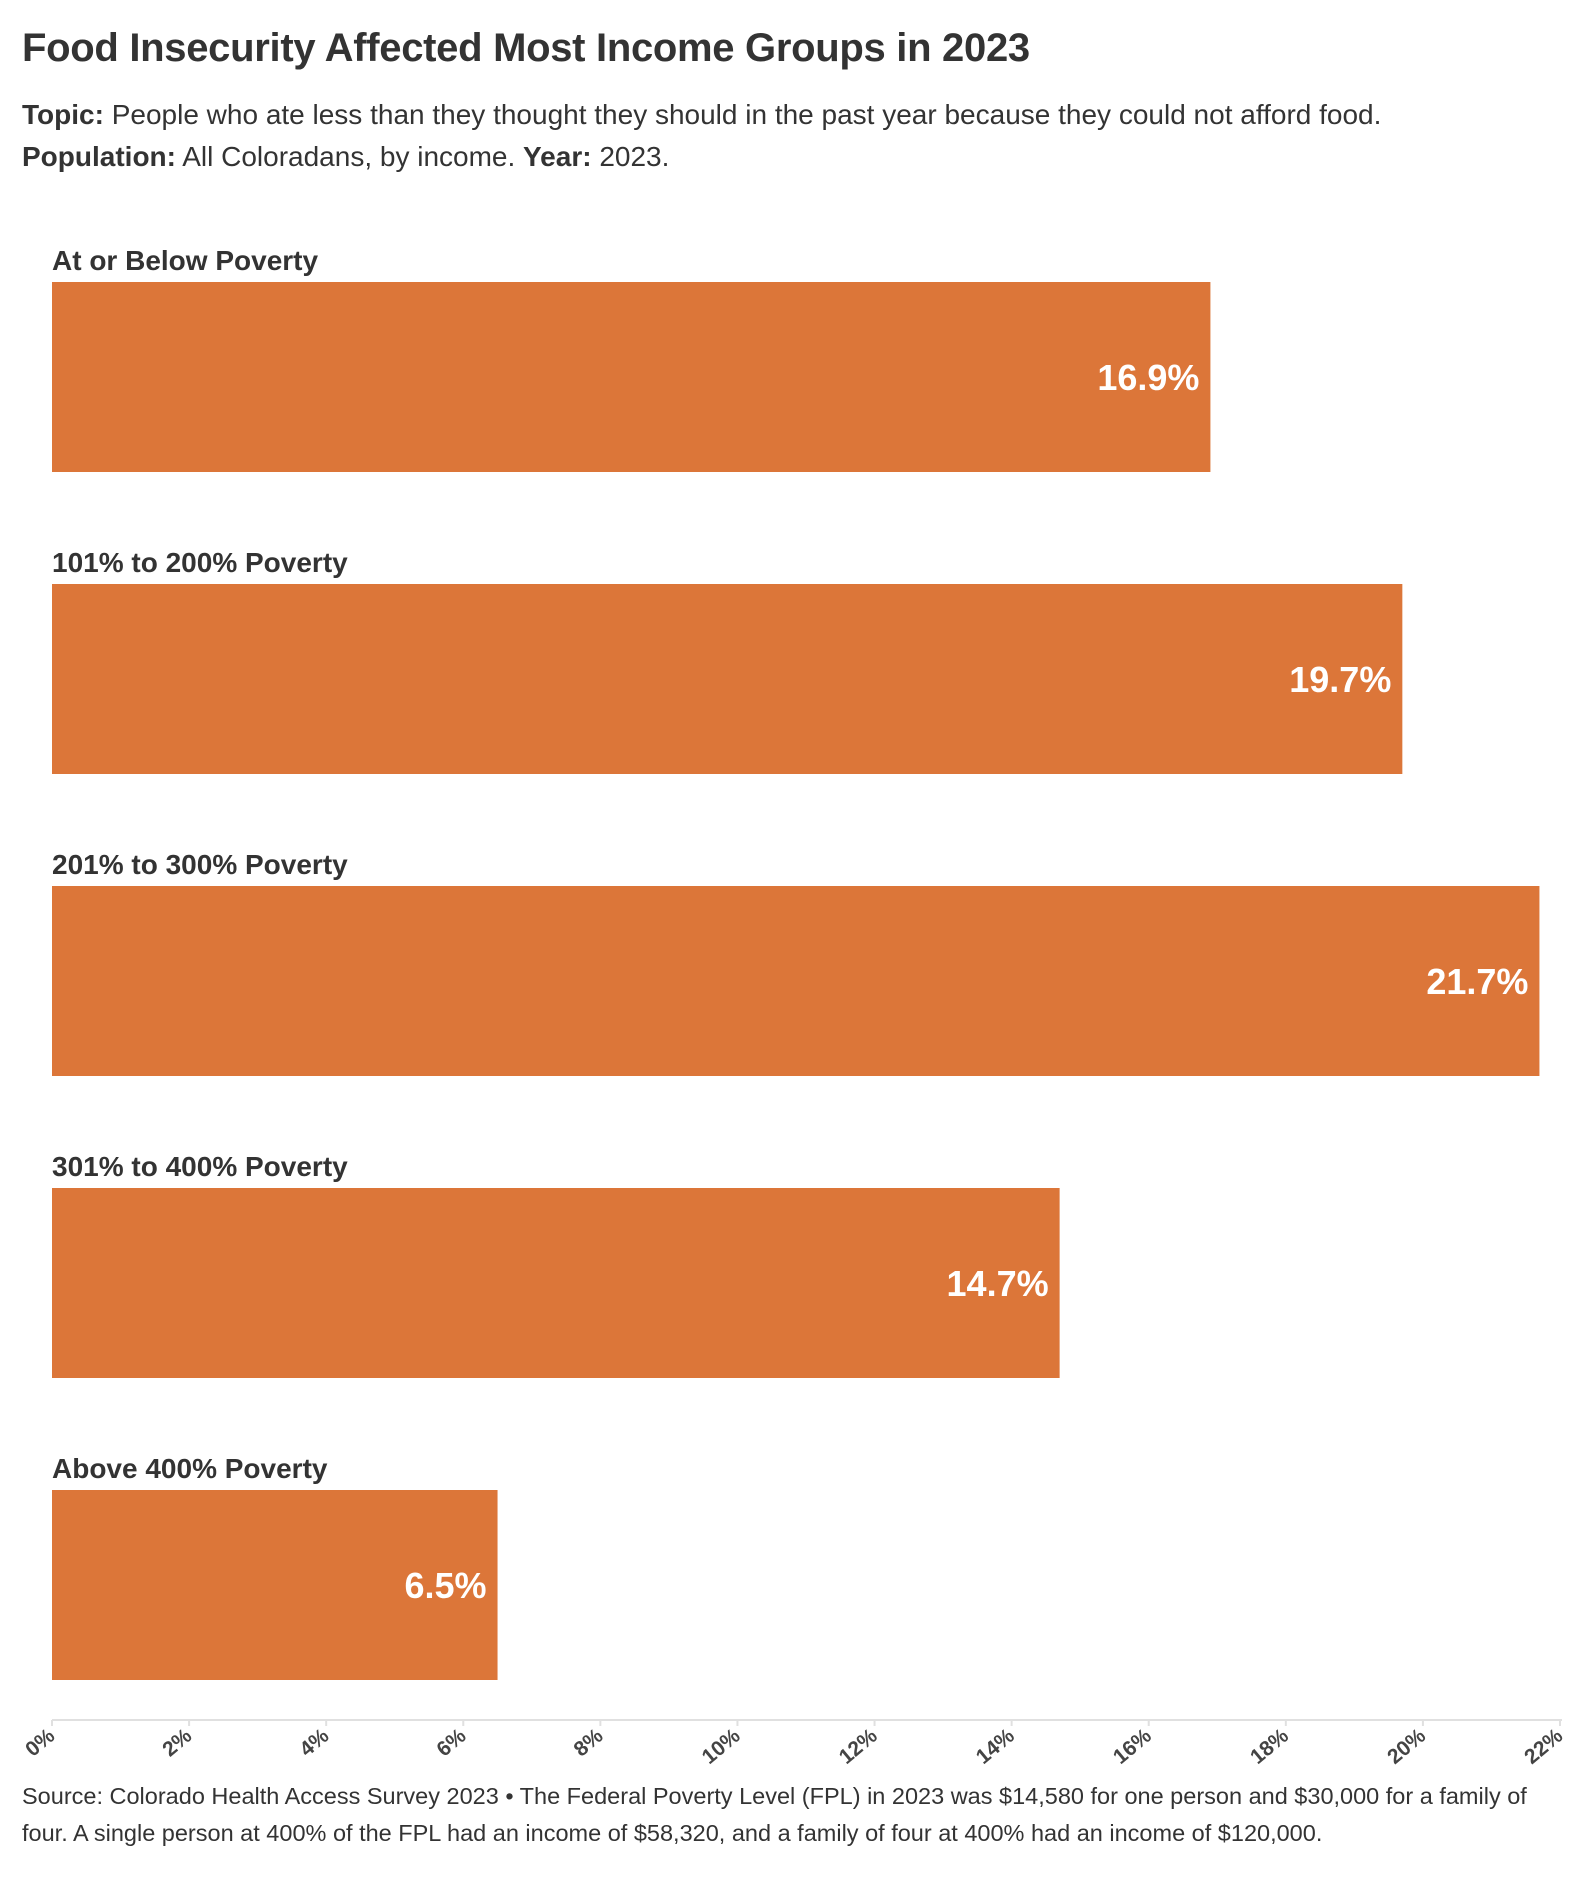  What do you see at coordinates (1340, 679) in the screenshot?
I see `value-label: 19.7%` at bounding box center [1340, 679].